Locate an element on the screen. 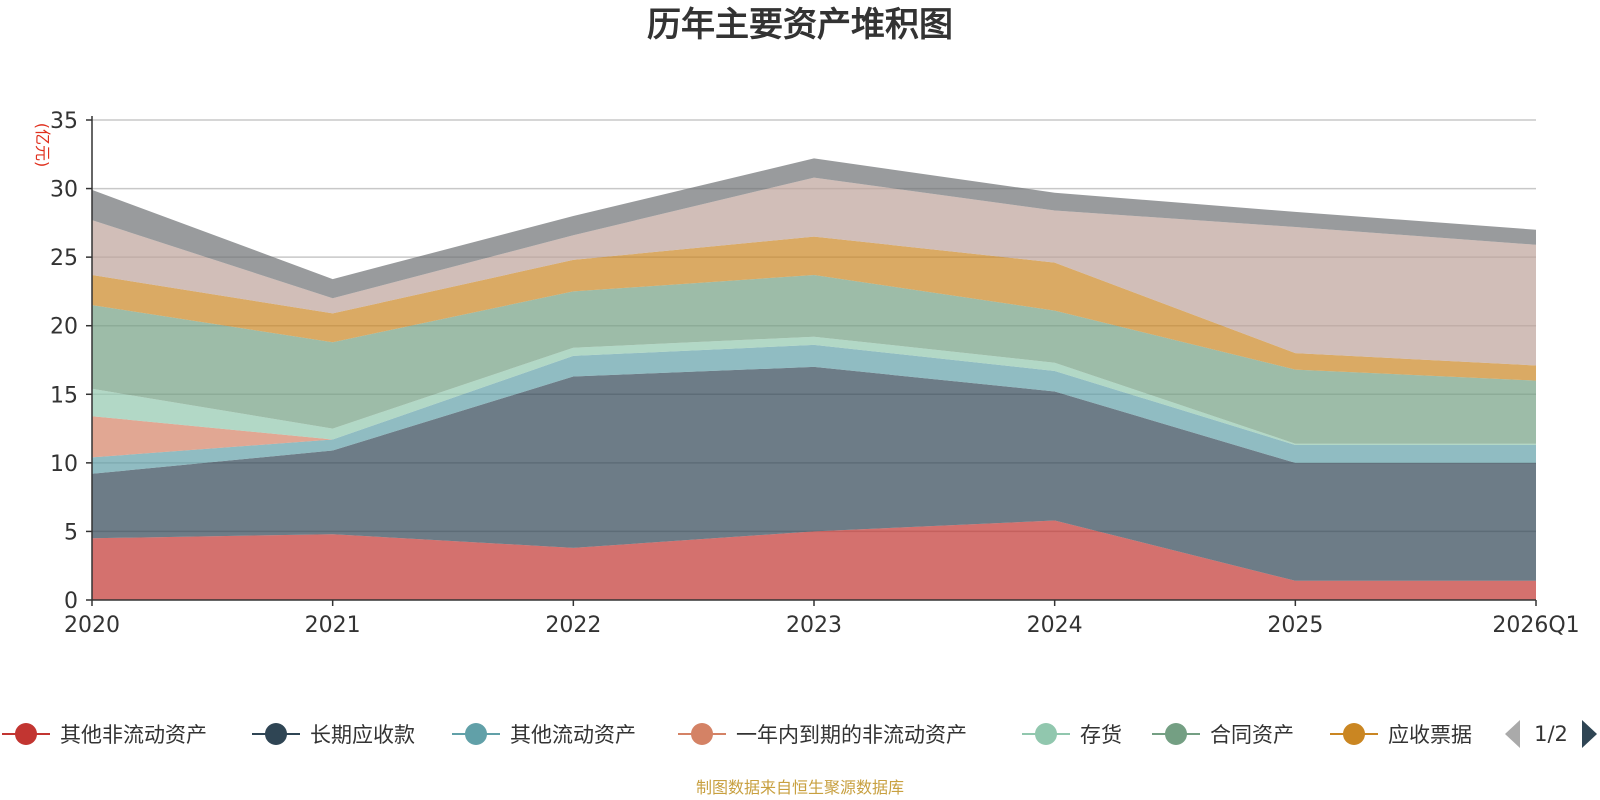 This screenshot has width=1600, height=800. legend-item: 长期应收款 is located at coordinates (333, 735).